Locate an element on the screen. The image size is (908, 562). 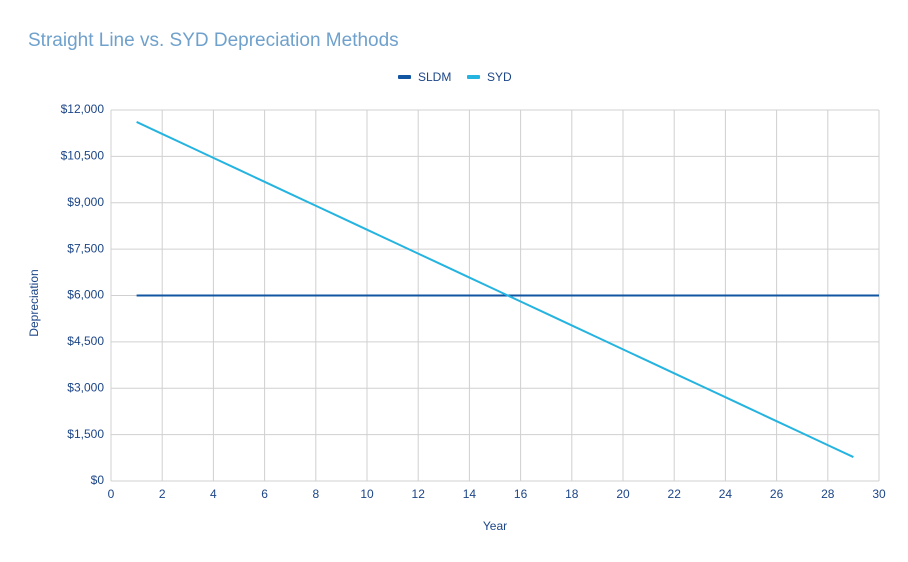
x-axis-label: Year is located at coordinates (495, 526).